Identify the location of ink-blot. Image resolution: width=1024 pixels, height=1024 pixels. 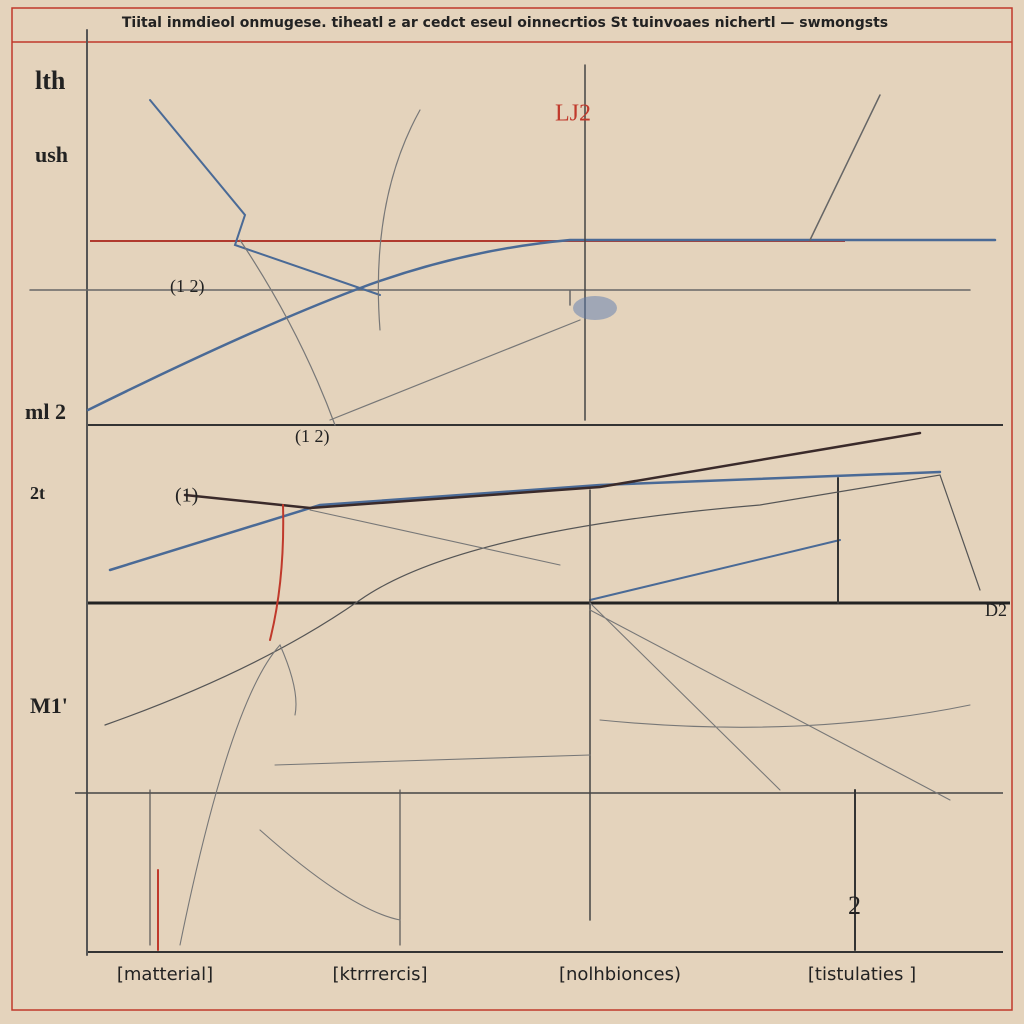
(595, 308).